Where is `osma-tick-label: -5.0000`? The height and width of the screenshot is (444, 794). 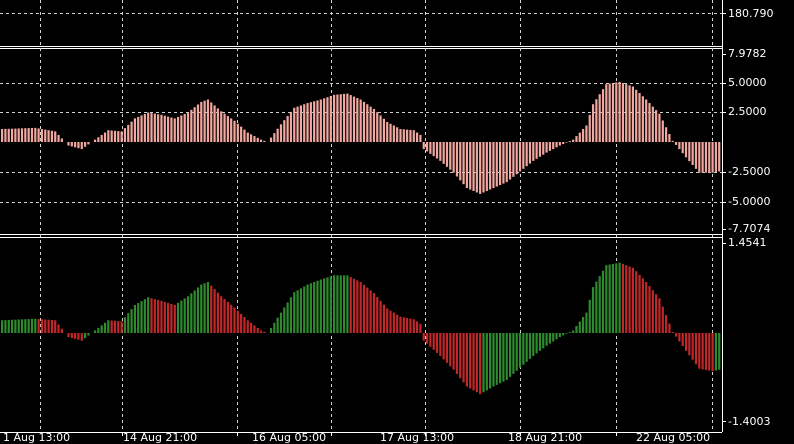 osma-tick-label: -5.0000 is located at coordinates (749, 202).